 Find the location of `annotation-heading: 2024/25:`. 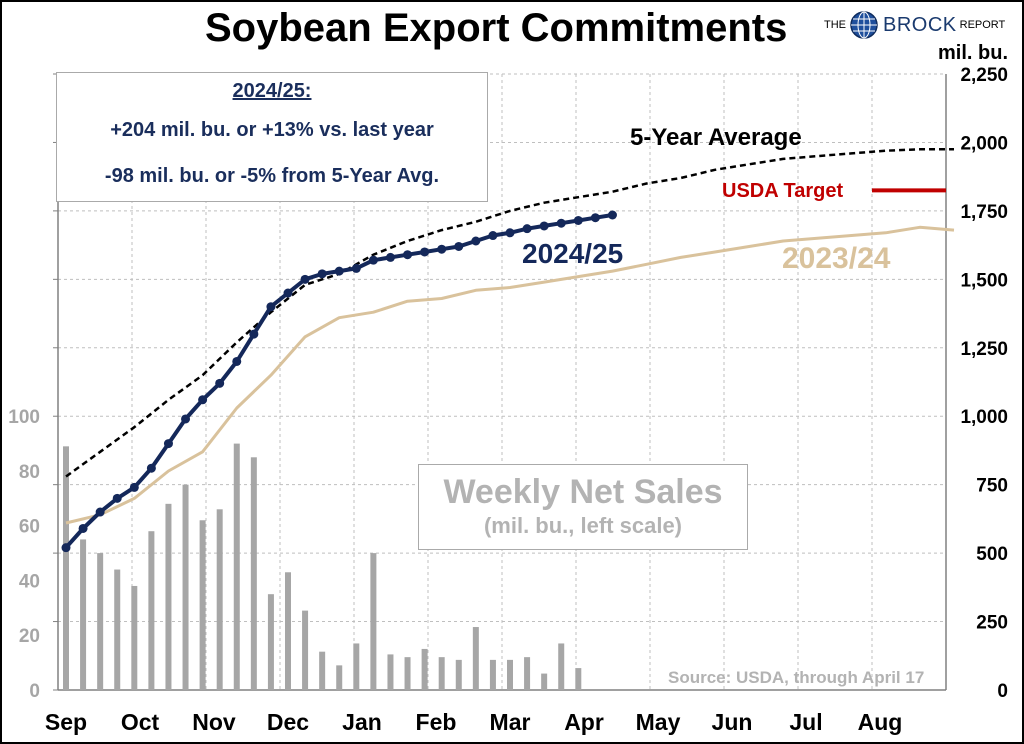

annotation-heading: 2024/25: is located at coordinates (272, 91).